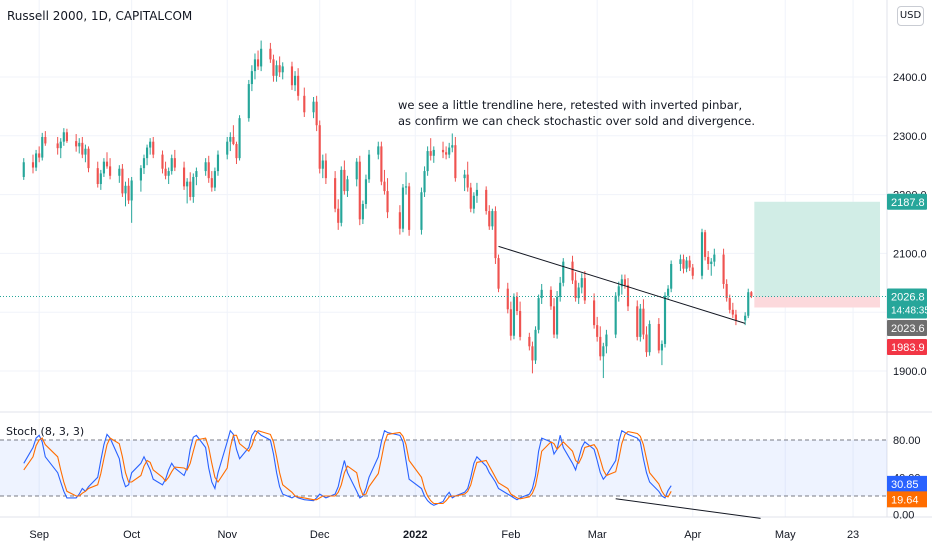  What do you see at coordinates (908, 297) in the screenshot?
I see `current-price-label-text: 2026.8` at bounding box center [908, 297].